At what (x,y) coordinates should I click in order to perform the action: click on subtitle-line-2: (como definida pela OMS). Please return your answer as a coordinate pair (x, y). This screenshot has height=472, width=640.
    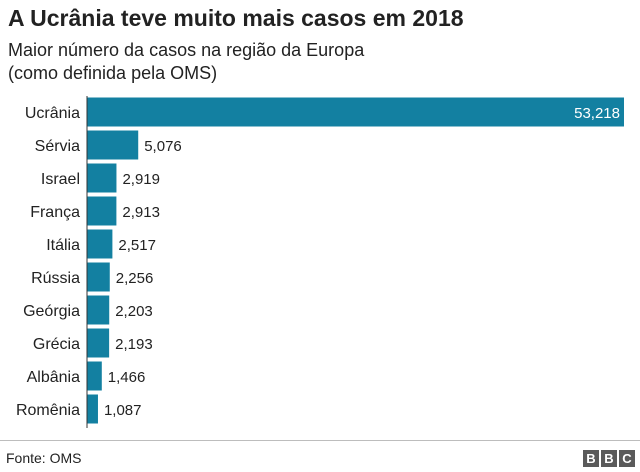
    Looking at the image, I should click on (113, 73).